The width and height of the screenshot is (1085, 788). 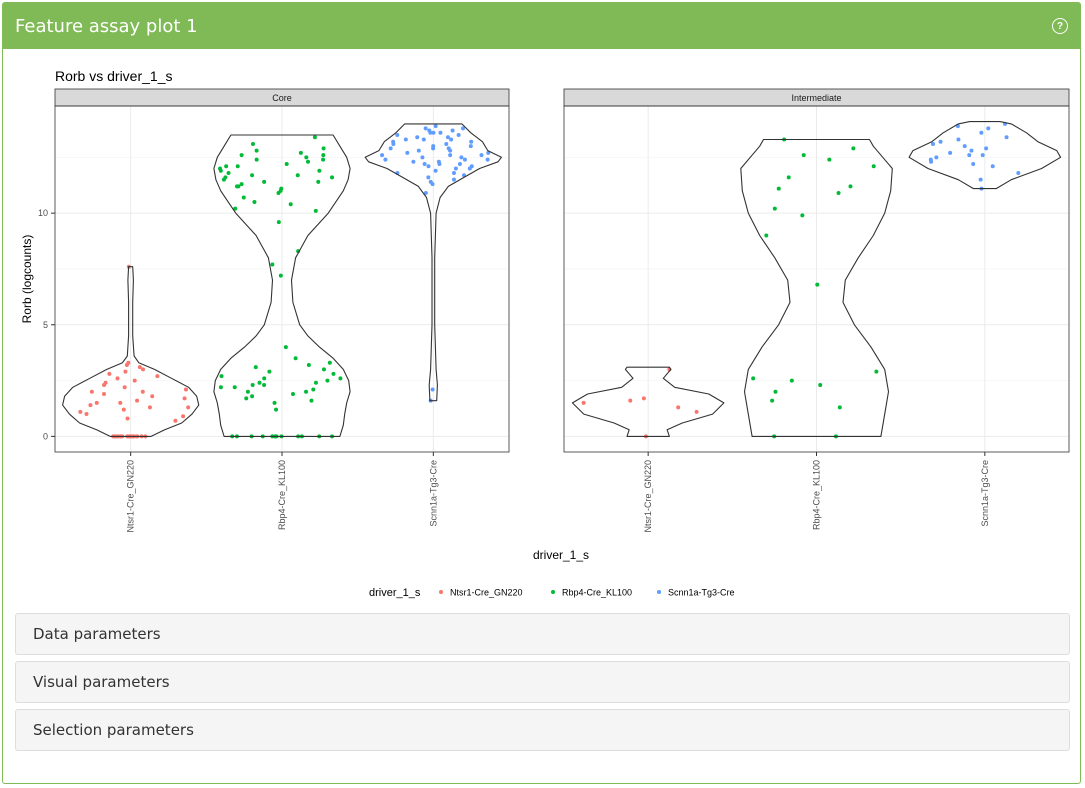 What do you see at coordinates (113, 730) in the screenshot?
I see `selection-parameters-label: Selection parameters` at bounding box center [113, 730].